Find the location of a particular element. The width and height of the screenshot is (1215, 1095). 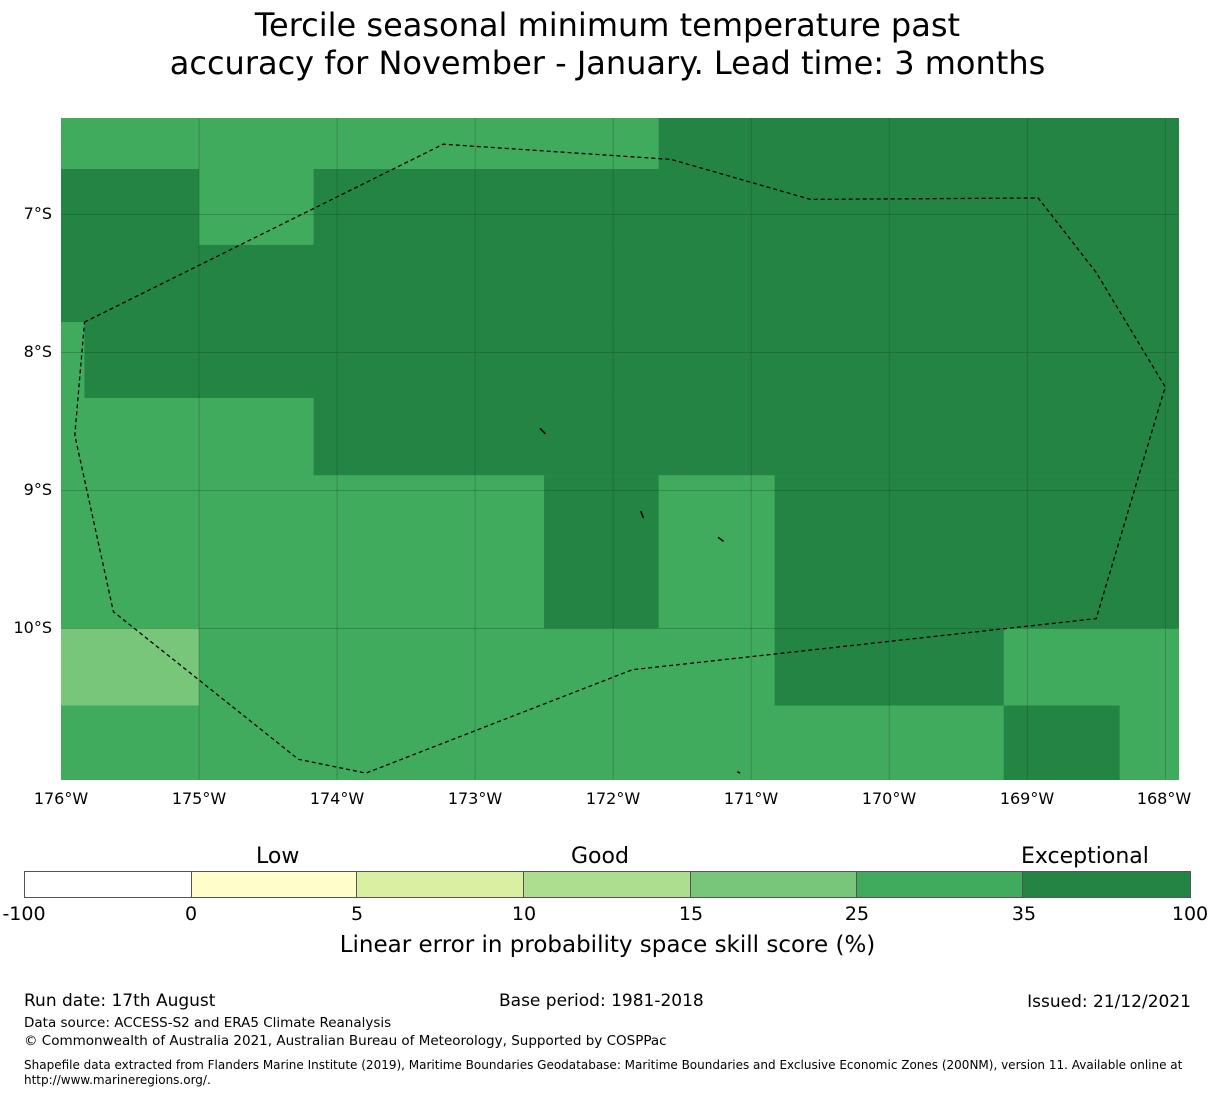

lon-label-170w: 170°W is located at coordinates (889, 798).